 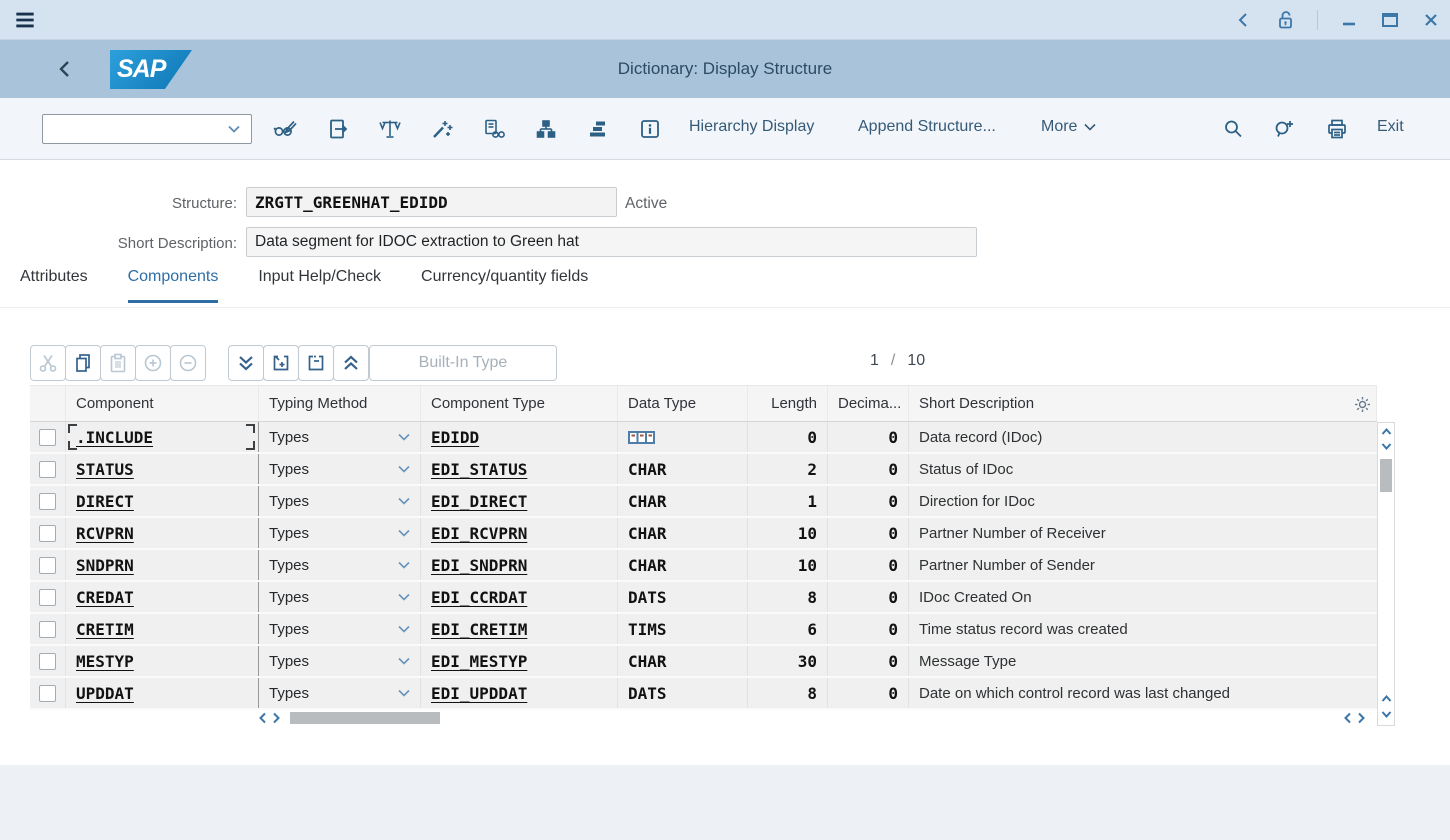 What do you see at coordinates (1386, 574) in the screenshot?
I see `vertical-scrollbar` at bounding box center [1386, 574].